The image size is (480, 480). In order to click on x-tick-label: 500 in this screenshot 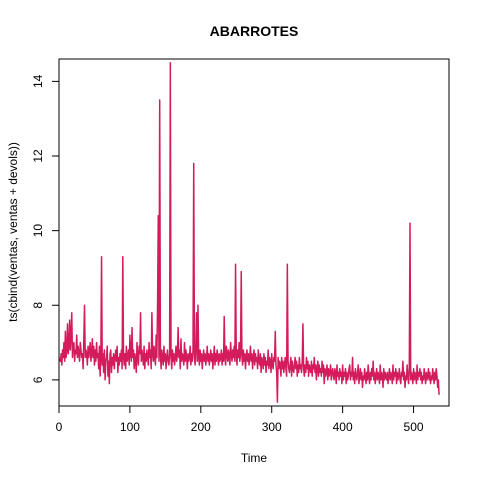, I will do `click(414, 427)`.